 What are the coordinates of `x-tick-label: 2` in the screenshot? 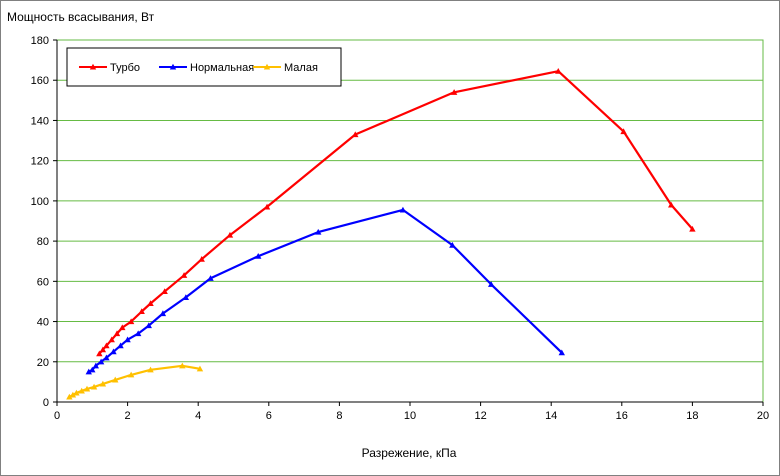 It's located at (128, 416).